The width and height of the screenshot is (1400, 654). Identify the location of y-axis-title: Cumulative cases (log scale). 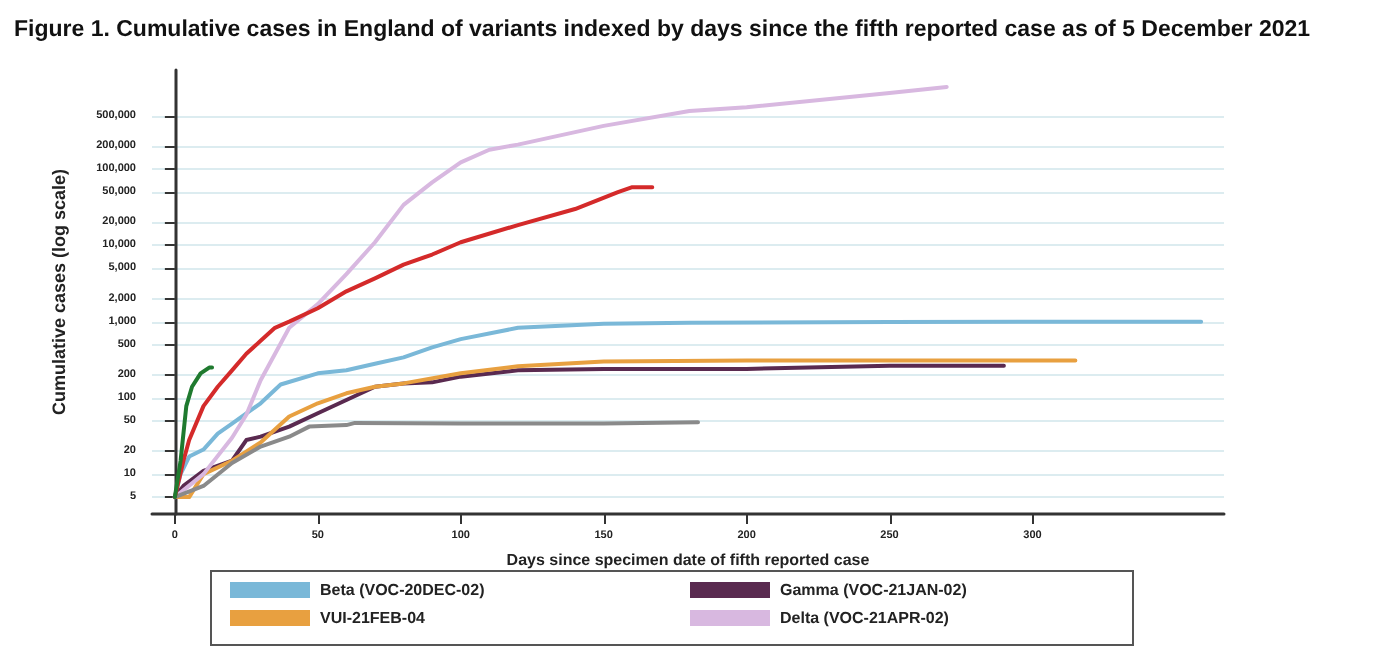
(59, 292).